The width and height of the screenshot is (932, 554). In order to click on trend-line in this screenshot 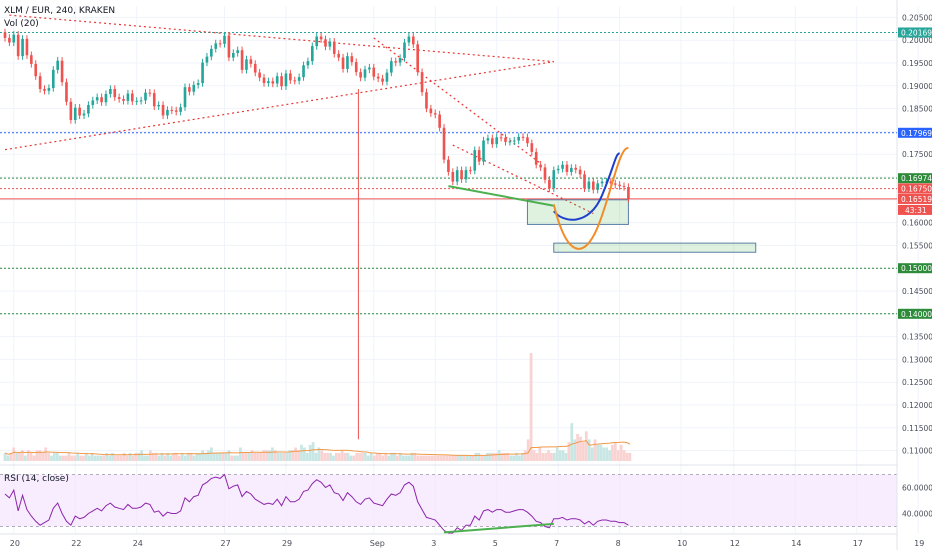, I will do `click(281, 38)`.